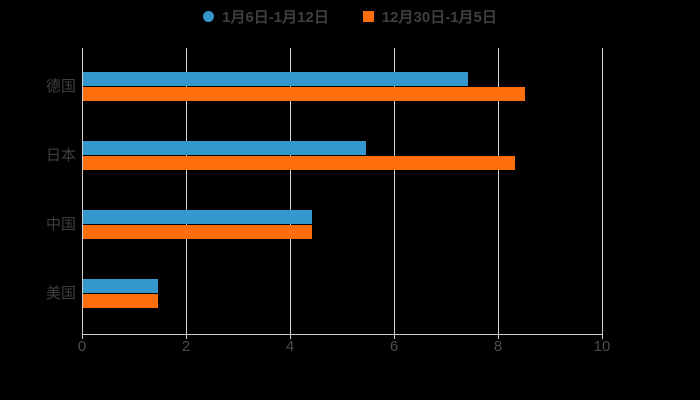 Image resolution: width=700 pixels, height=400 pixels. I want to click on y-axis-line, so click(82, 191).